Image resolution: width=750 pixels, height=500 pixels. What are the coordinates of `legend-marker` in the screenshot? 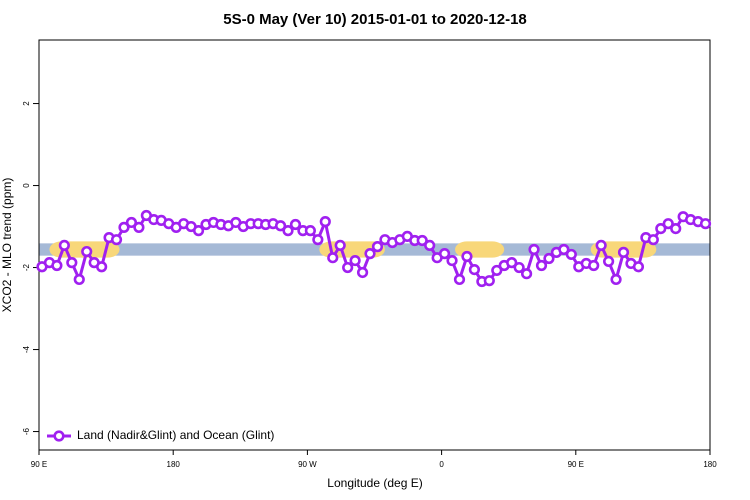 It's located at (59, 436).